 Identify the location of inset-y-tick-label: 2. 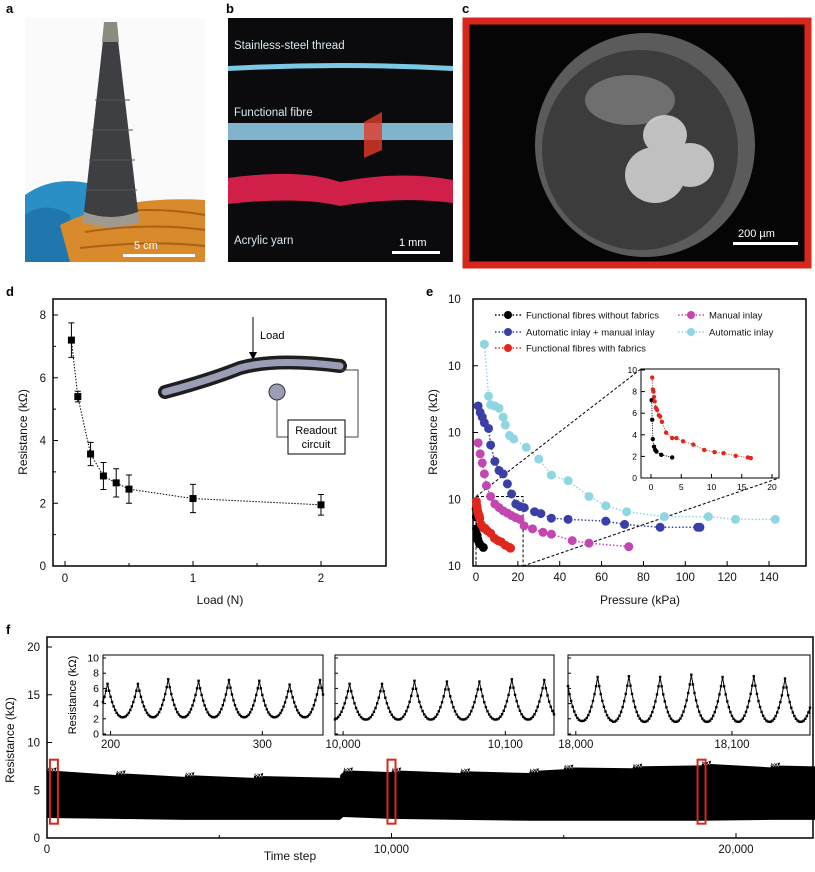
(634, 456).